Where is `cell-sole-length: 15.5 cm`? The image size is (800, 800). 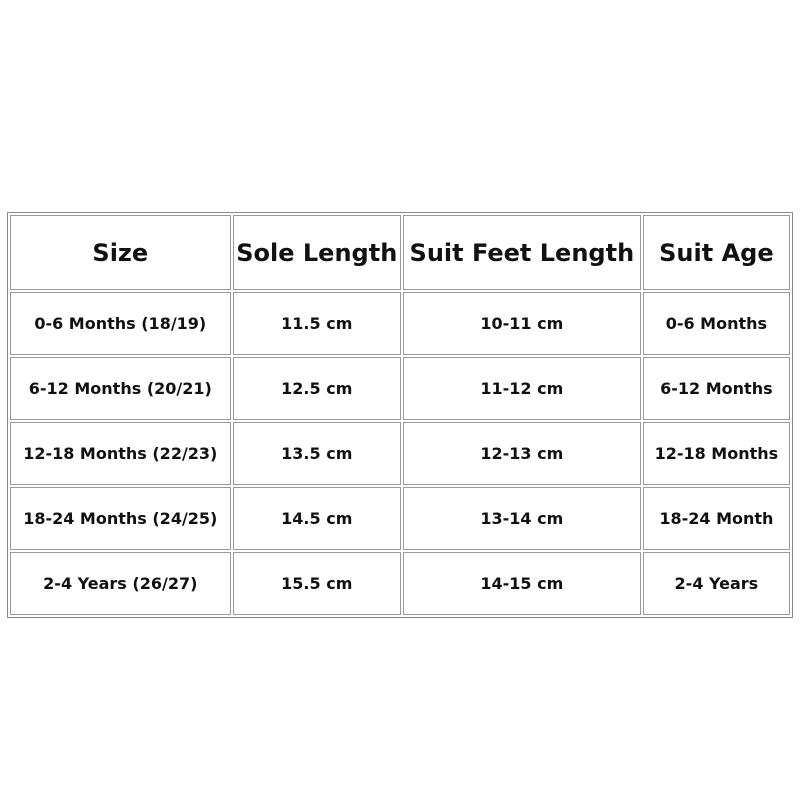
cell-sole-length: 15.5 cm is located at coordinates (316, 583).